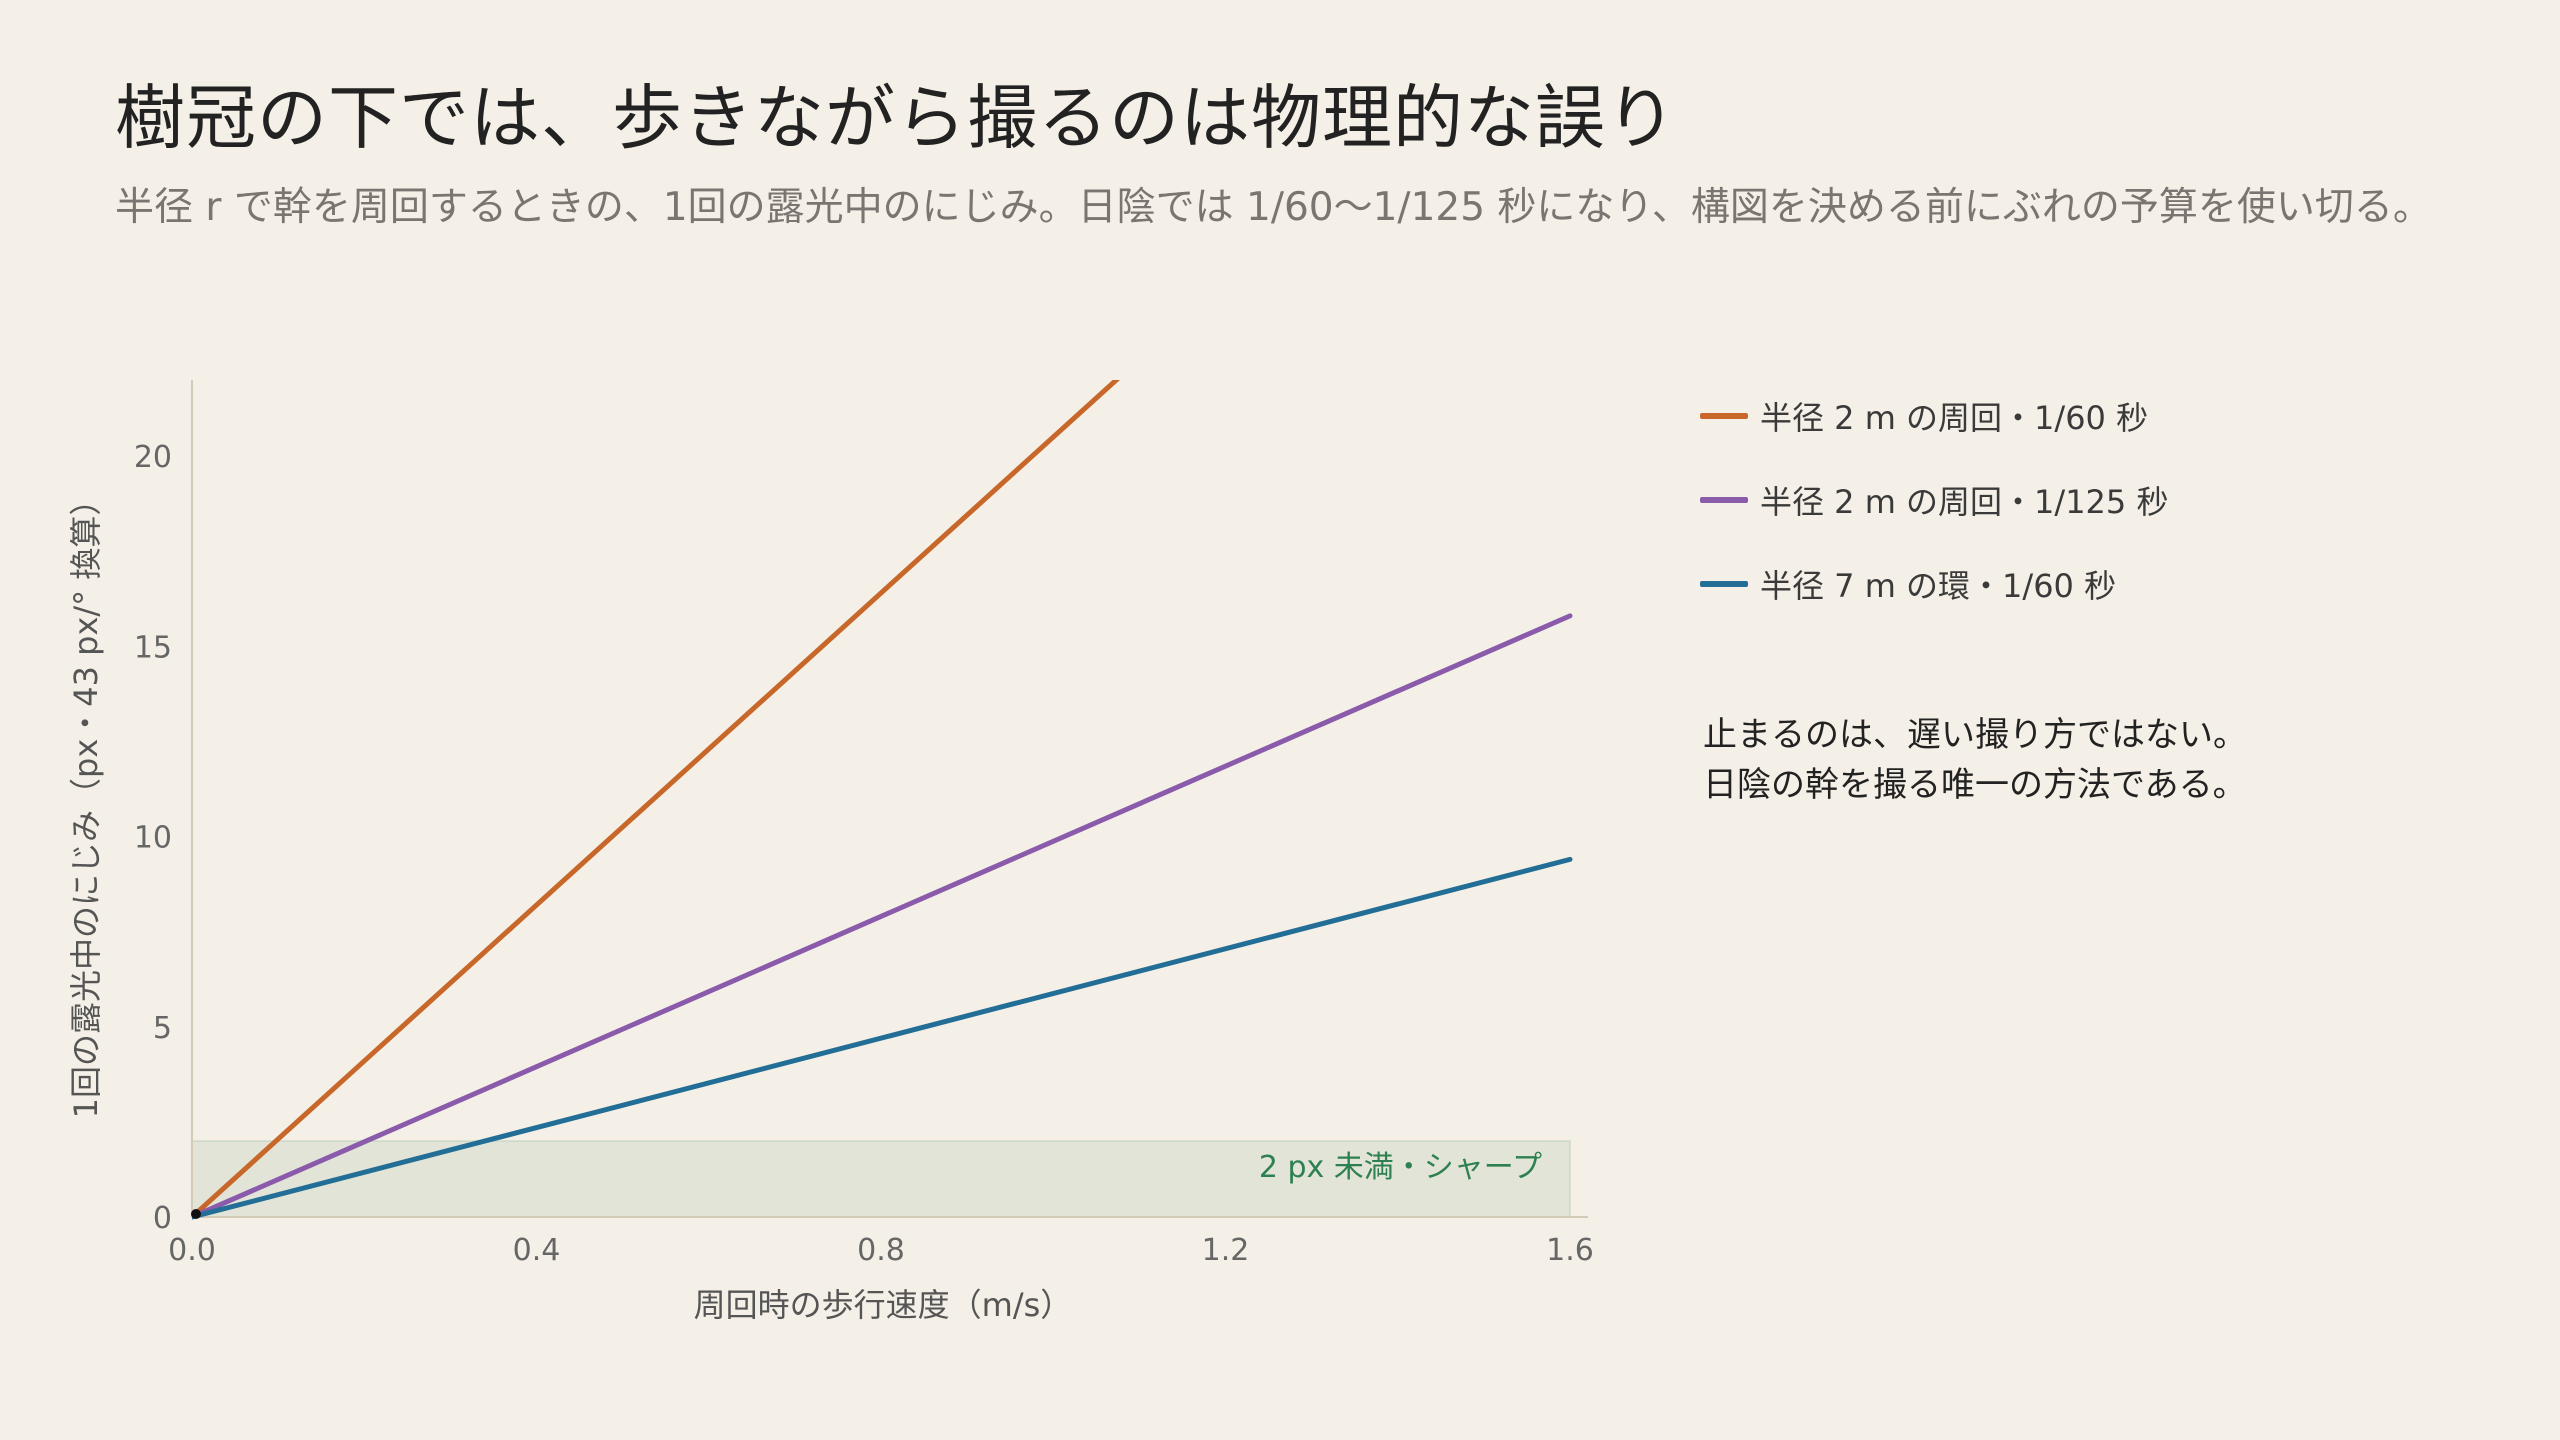 Image resolution: width=2560 pixels, height=1440 pixels. Describe the element at coordinates (1975, 735) in the screenshot. I see `note-line-1: 止まるのは、遅い撮り方ではない。` at that location.